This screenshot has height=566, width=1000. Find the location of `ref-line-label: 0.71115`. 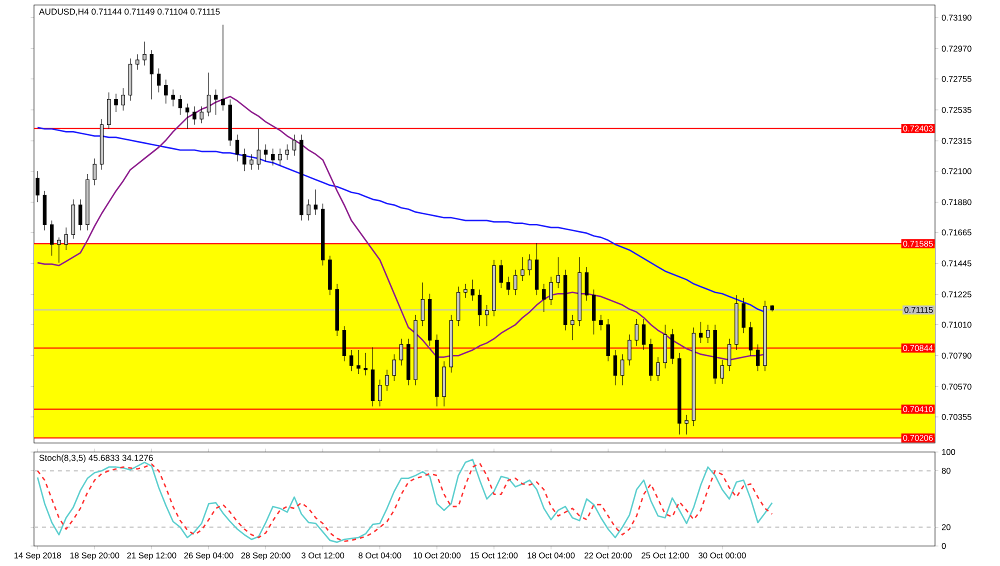

ref-line-label: 0.71115 is located at coordinates (918, 309).